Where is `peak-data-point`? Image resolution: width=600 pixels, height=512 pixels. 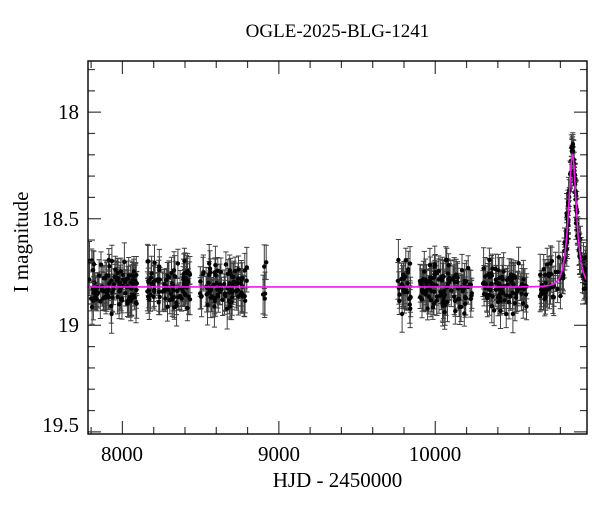
peak-data-point is located at coordinates (572, 148).